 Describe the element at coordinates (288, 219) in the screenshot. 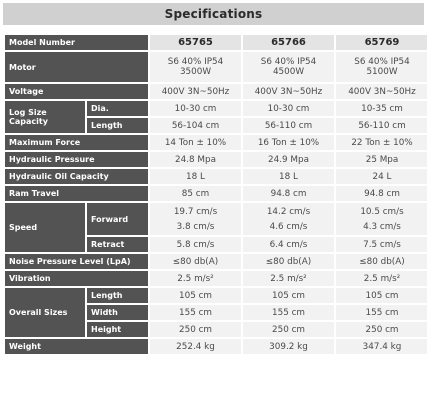

I see `cell-speed-forward: 14.2 cm/s 4.6 cm/s` at that location.